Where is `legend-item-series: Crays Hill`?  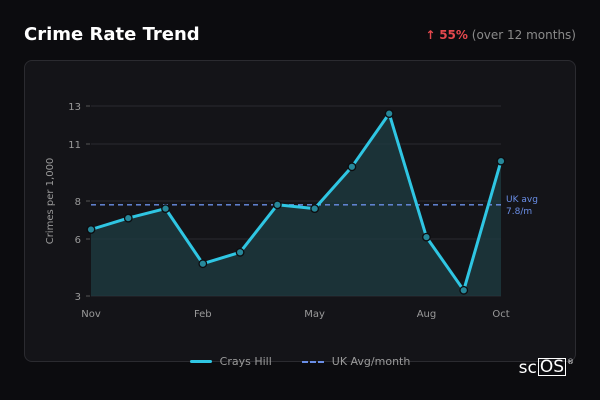 legend-item-series: Crays Hill is located at coordinates (230, 361).